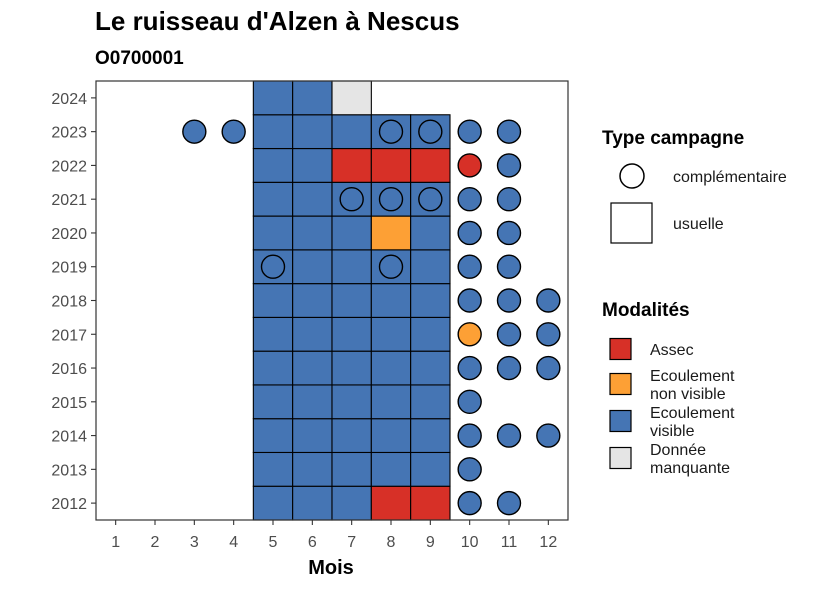  What do you see at coordinates (678, 450) in the screenshot?
I see `legend-label-manq: Donnée` at bounding box center [678, 450].